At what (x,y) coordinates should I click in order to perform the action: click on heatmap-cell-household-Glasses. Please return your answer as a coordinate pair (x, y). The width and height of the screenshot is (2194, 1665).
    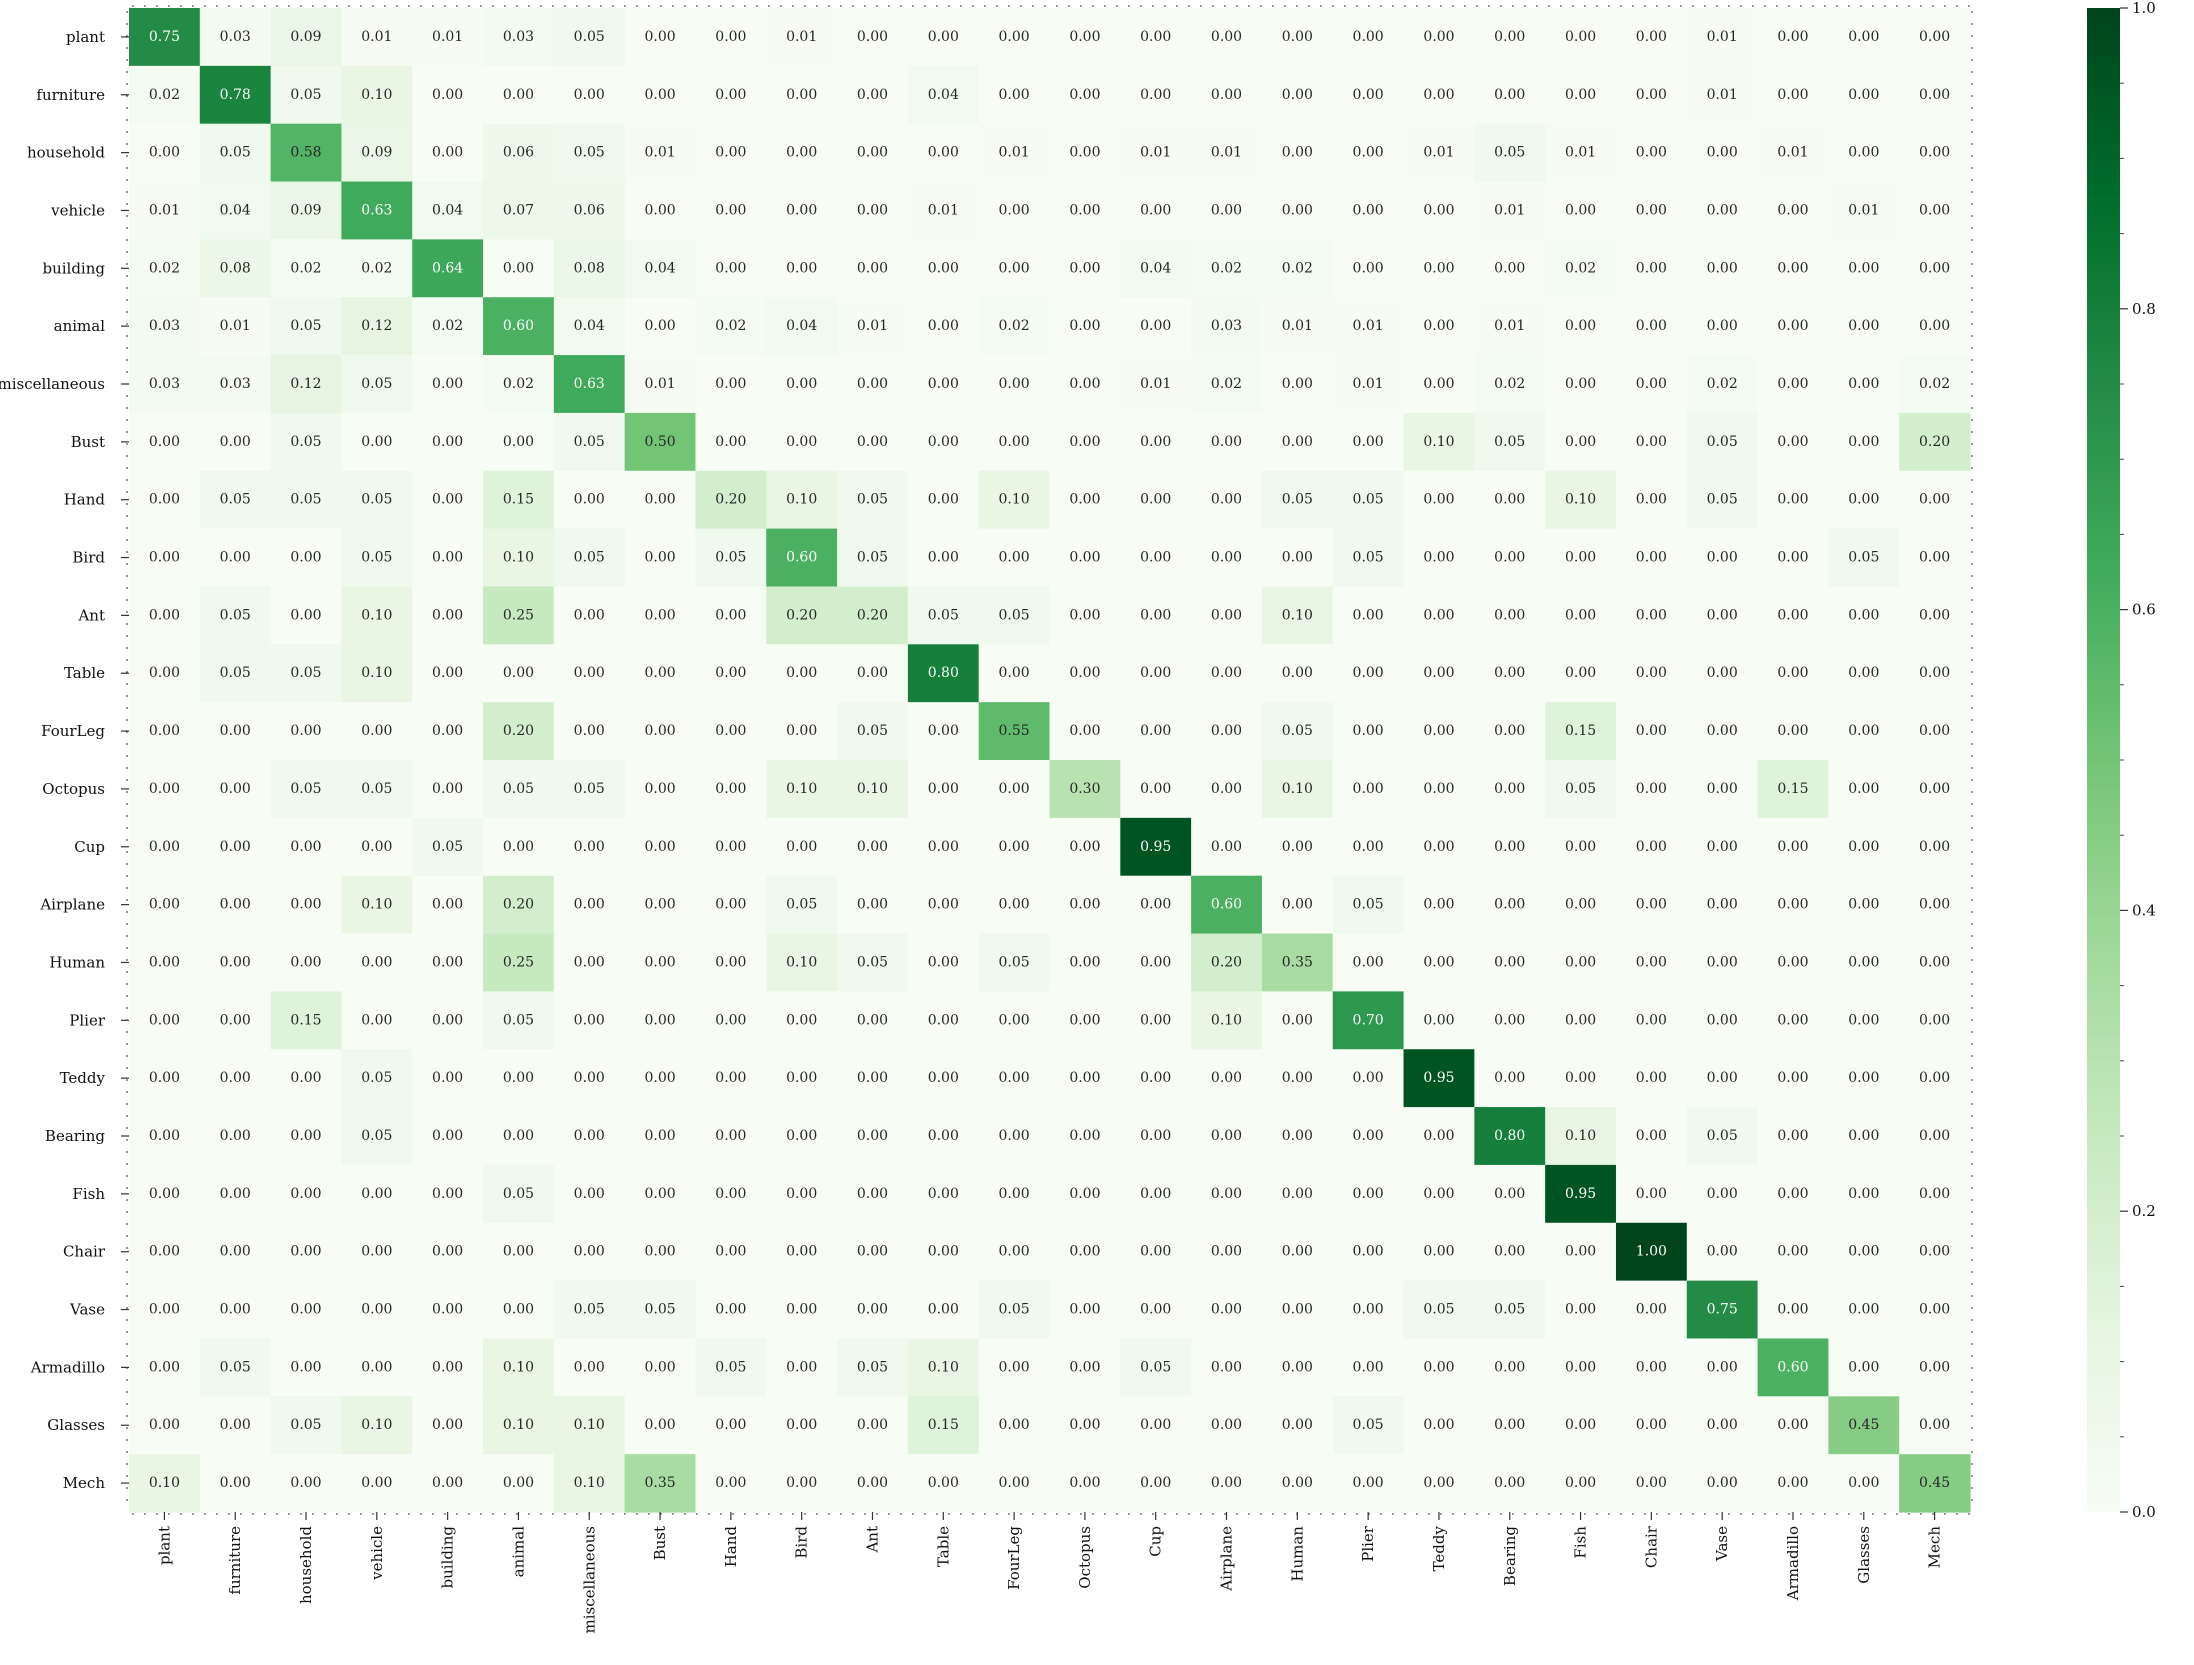
    Looking at the image, I should click on (1864, 153).